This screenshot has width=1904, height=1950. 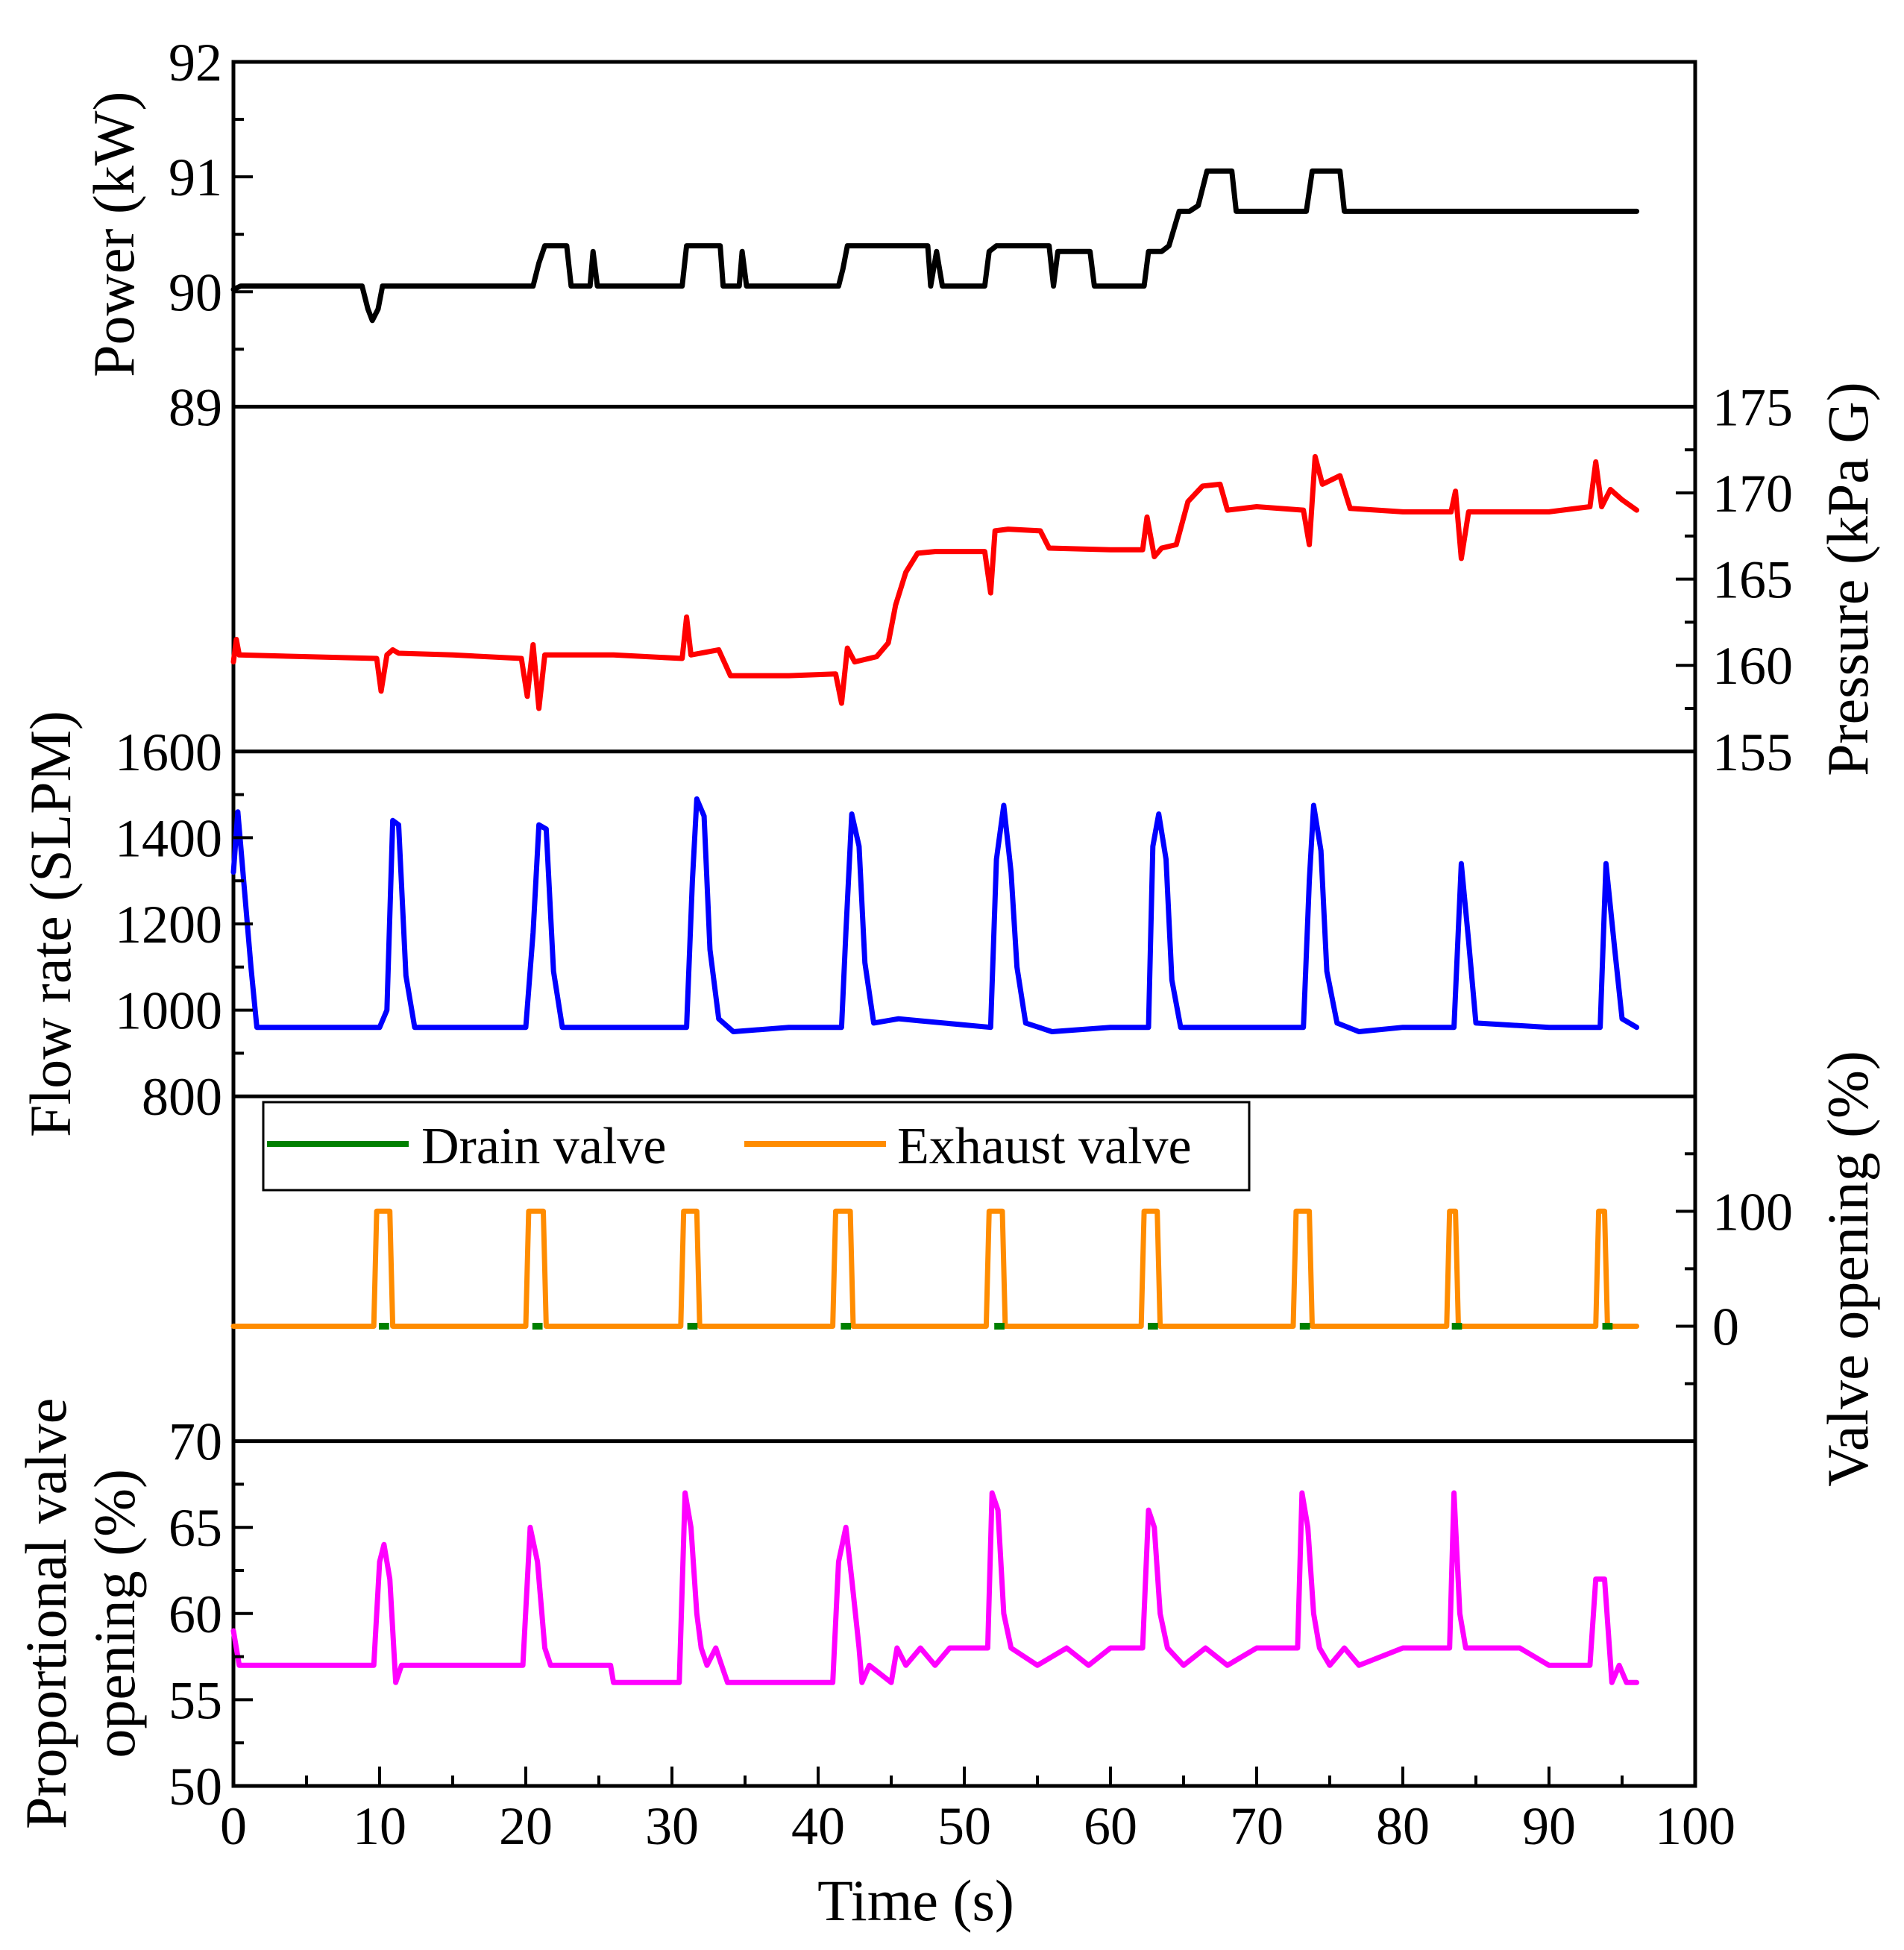 I want to click on pressure-line, so click(x=935, y=582).